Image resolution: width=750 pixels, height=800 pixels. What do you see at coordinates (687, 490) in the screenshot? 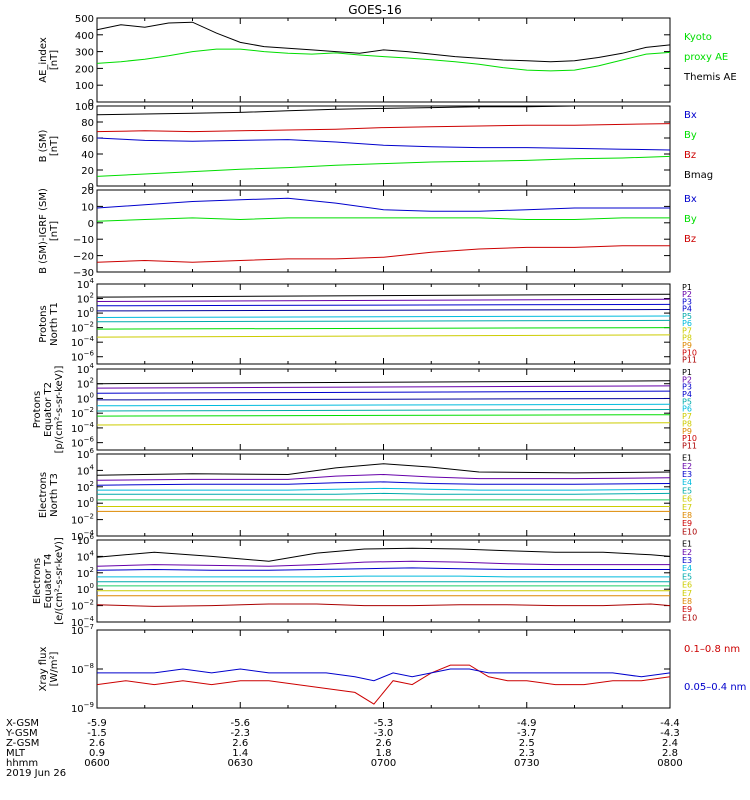
I see `legend-entry: E5` at bounding box center [687, 490].